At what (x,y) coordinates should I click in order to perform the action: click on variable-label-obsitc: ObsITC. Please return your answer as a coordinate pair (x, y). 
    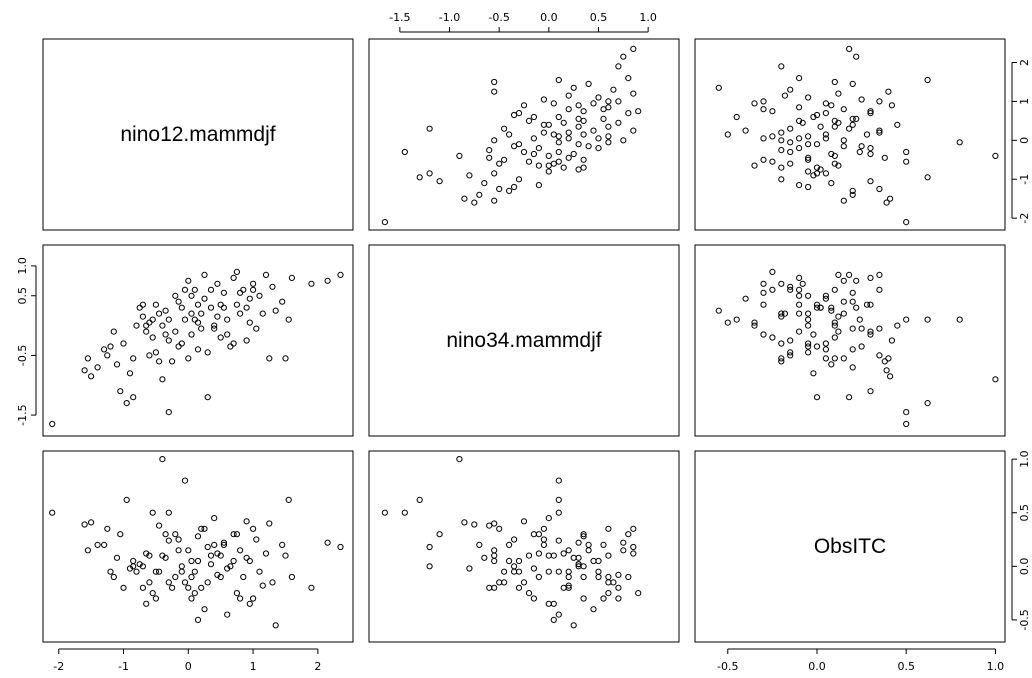
    Looking at the image, I should click on (850, 546).